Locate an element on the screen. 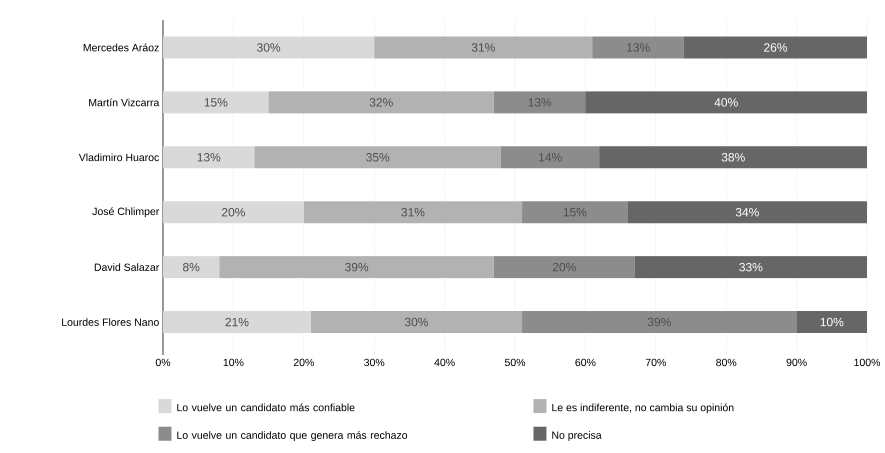 The image size is (885, 453). x-tick-label: 10% is located at coordinates (234, 362).